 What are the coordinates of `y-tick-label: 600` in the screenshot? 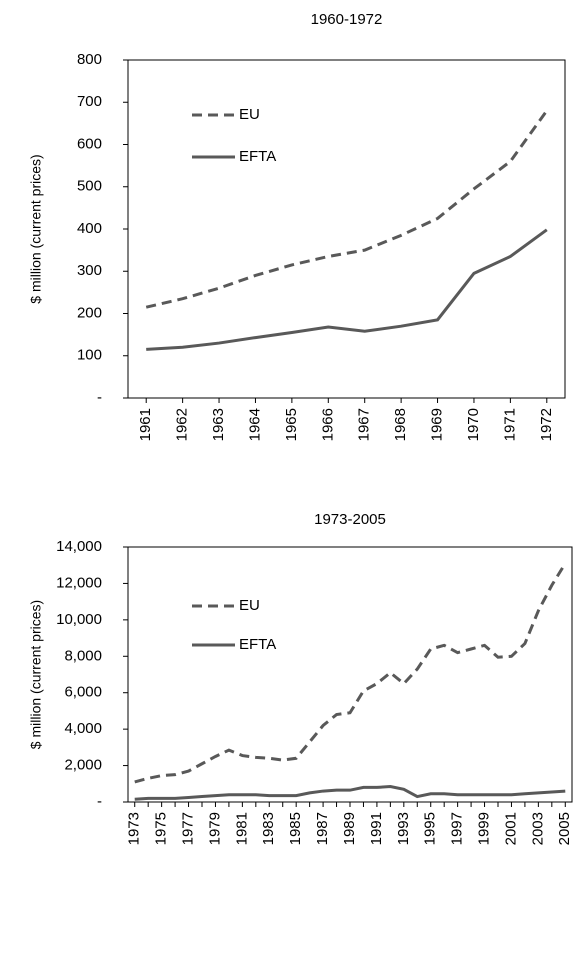 It's located at (89, 143).